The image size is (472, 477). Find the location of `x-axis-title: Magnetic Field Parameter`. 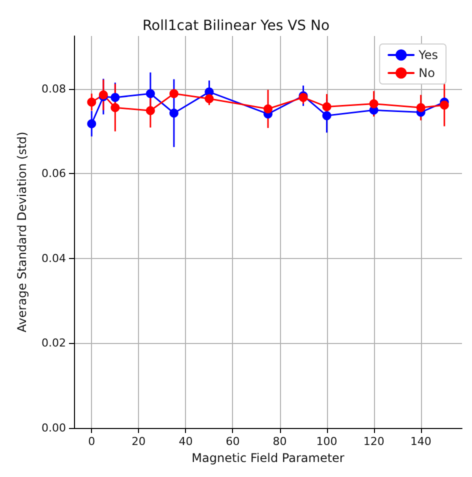

x-axis-title: Magnetic Field Parameter is located at coordinates (268, 458).